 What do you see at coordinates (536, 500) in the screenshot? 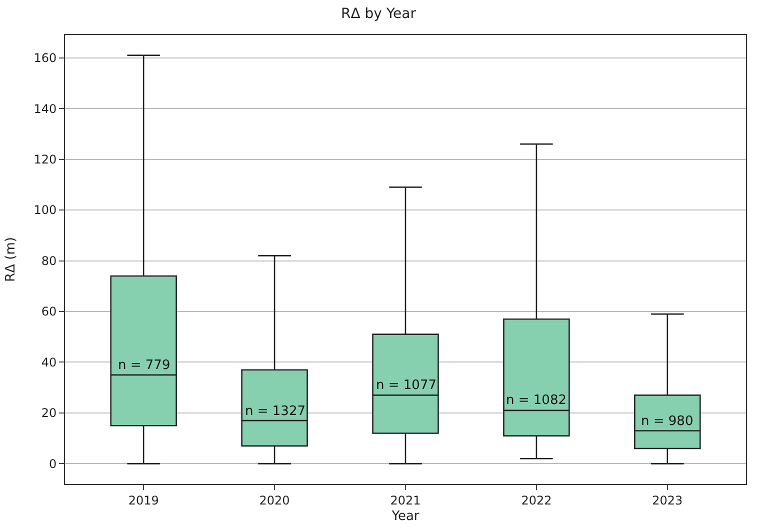
I see `x-tick-label: 2022` at bounding box center [536, 500].